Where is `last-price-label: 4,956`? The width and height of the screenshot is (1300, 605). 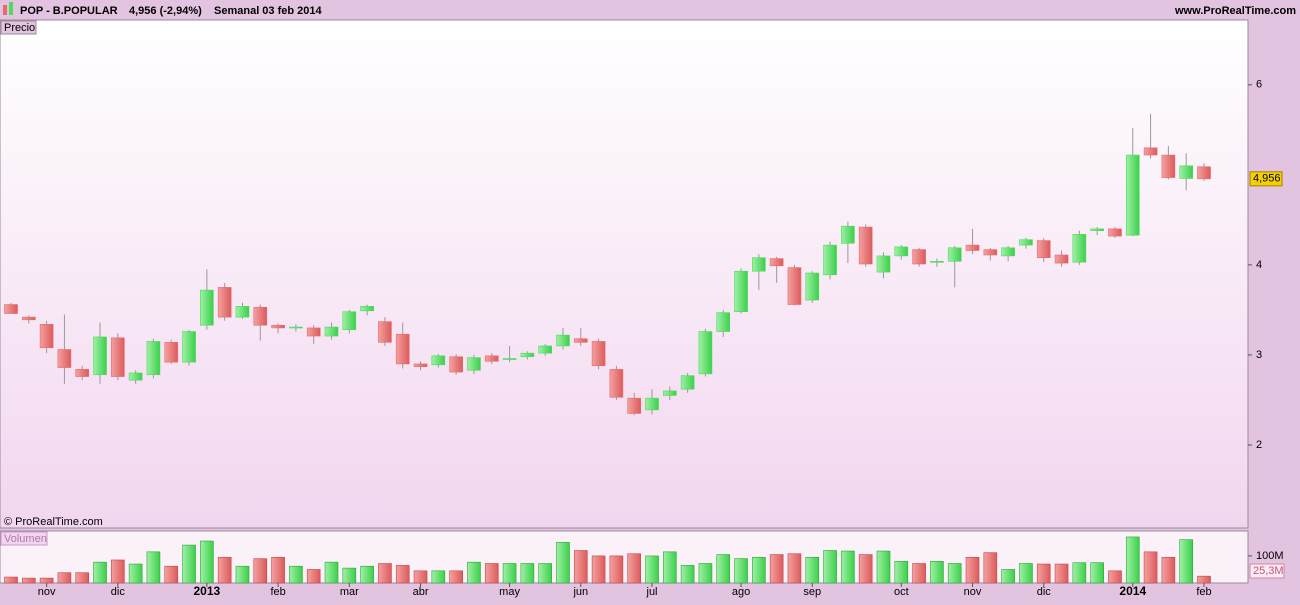 last-price-label: 4,956 is located at coordinates (1267, 179).